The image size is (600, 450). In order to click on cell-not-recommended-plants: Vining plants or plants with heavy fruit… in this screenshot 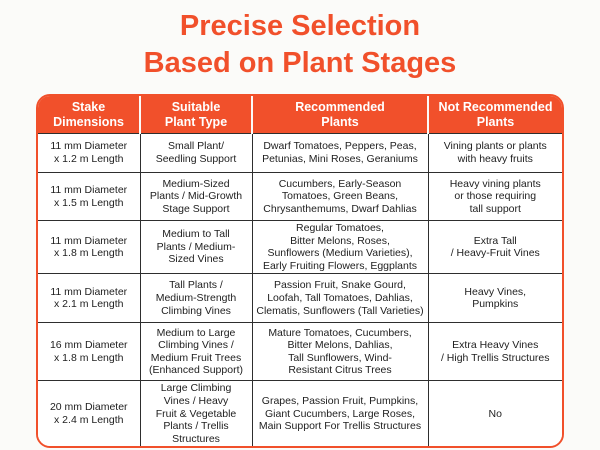, I will do `click(494, 153)`.